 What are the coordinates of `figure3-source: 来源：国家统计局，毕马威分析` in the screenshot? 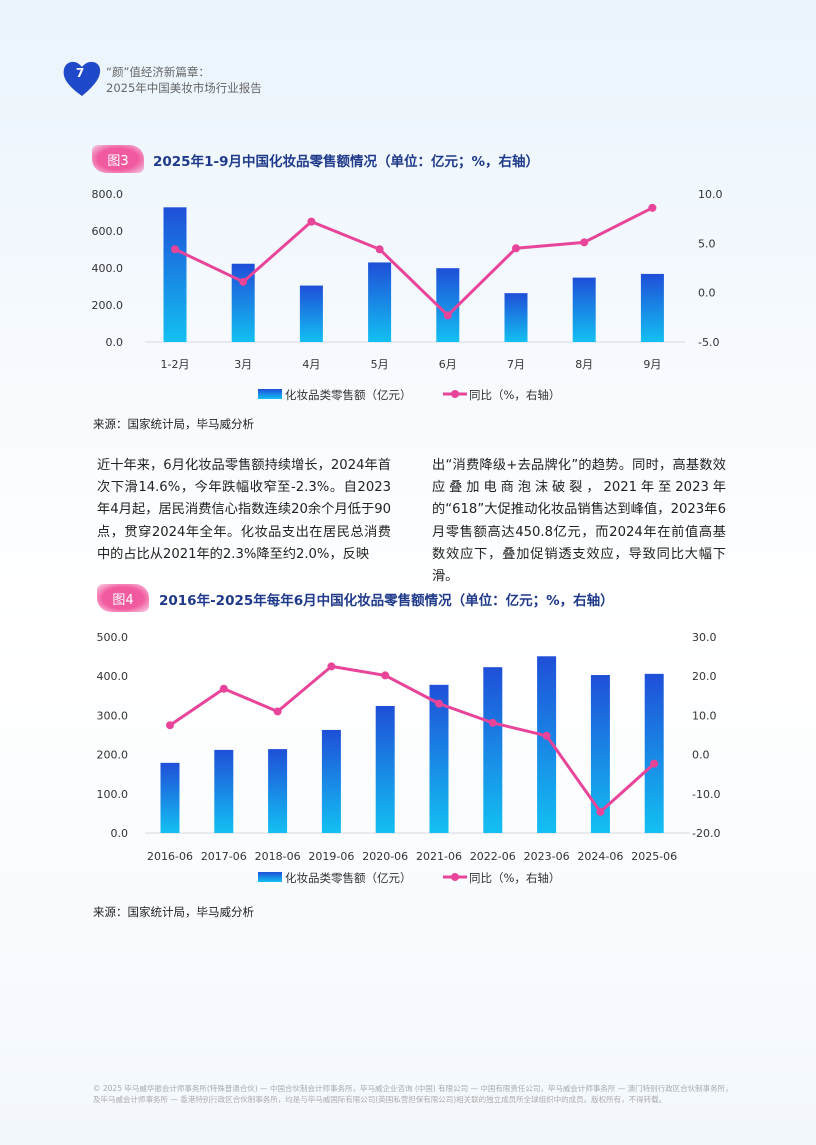 It's located at (173, 424).